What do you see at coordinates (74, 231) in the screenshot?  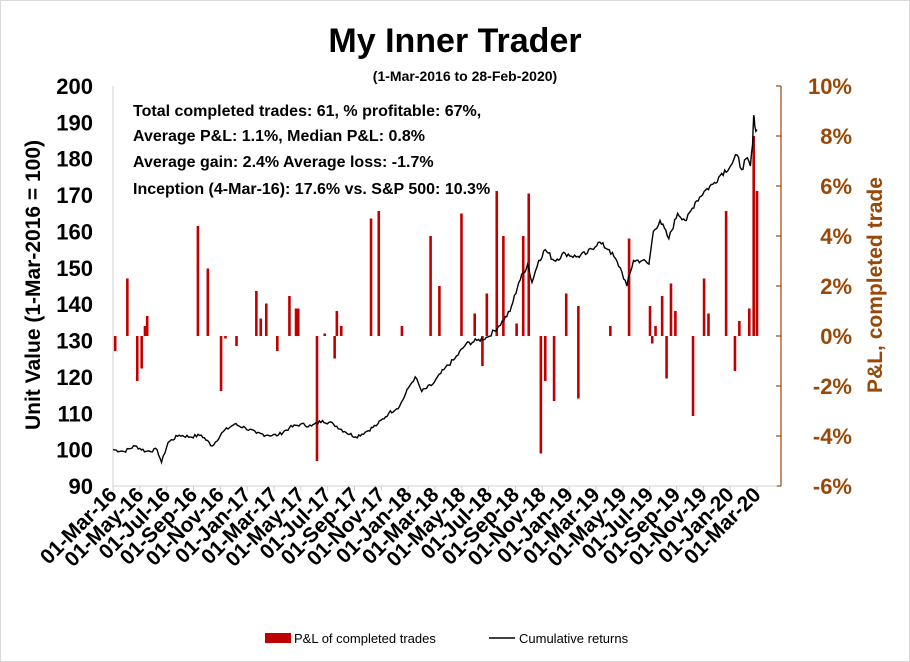 I see `left-tick-label: 160` at bounding box center [74, 231].